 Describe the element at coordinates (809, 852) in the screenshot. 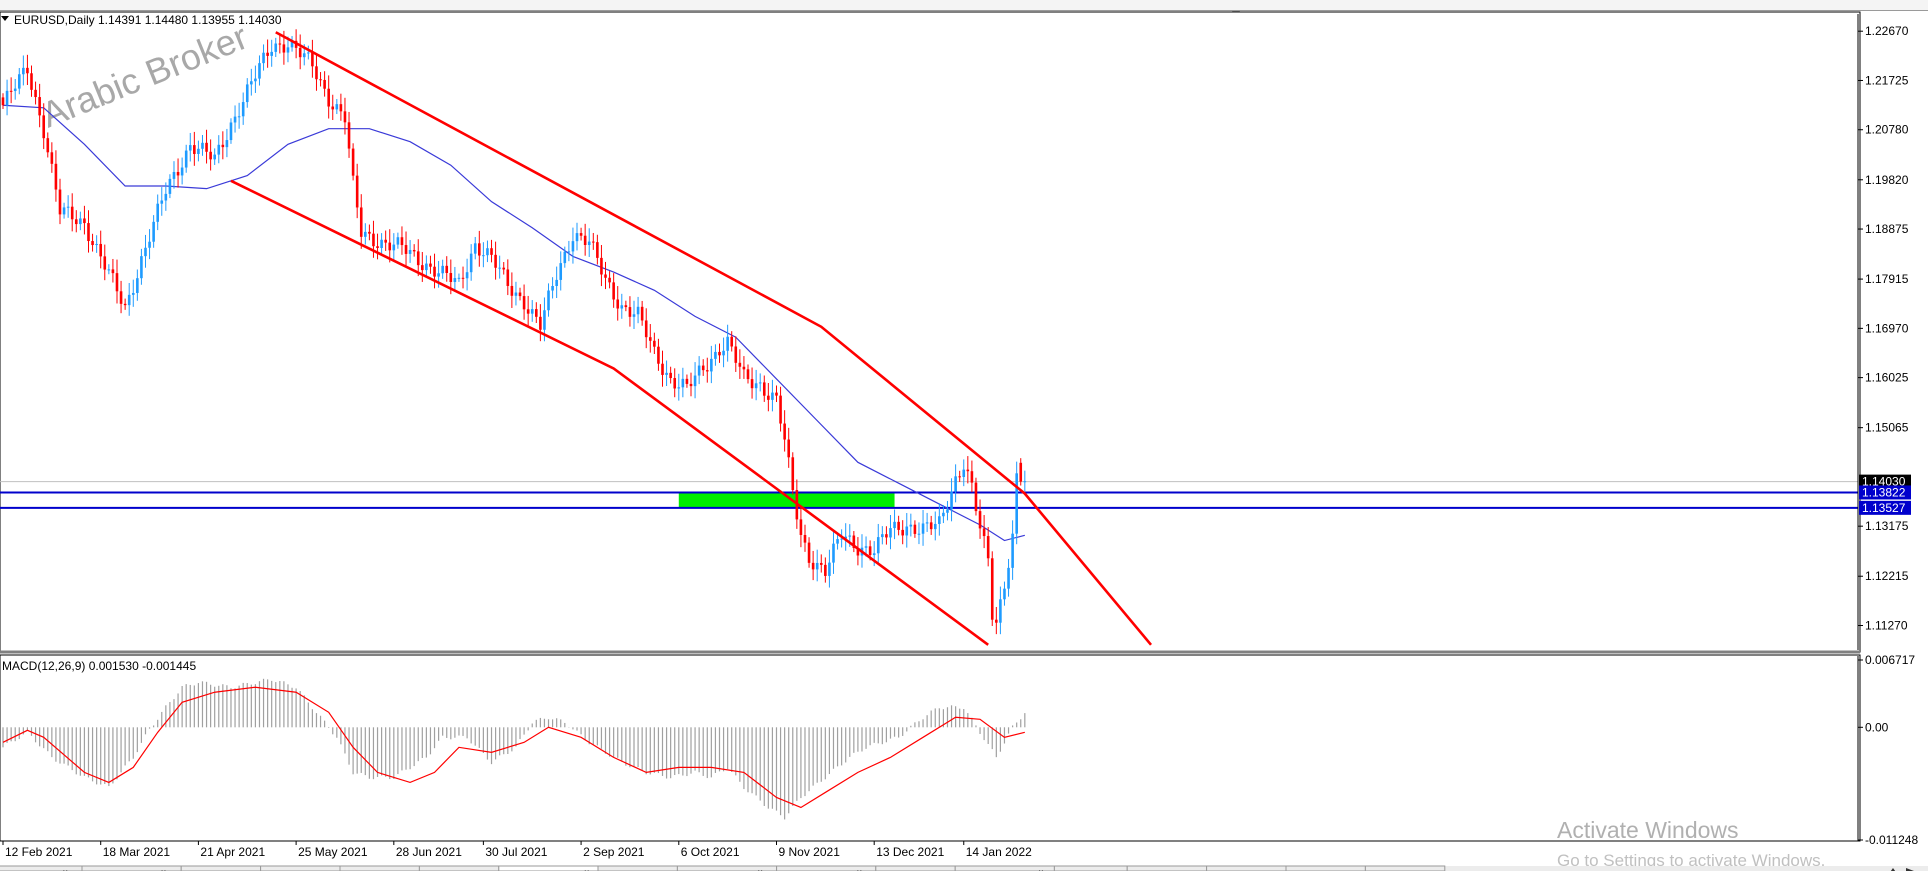

I see `time-tick-label: 9 Nov 2021` at that location.